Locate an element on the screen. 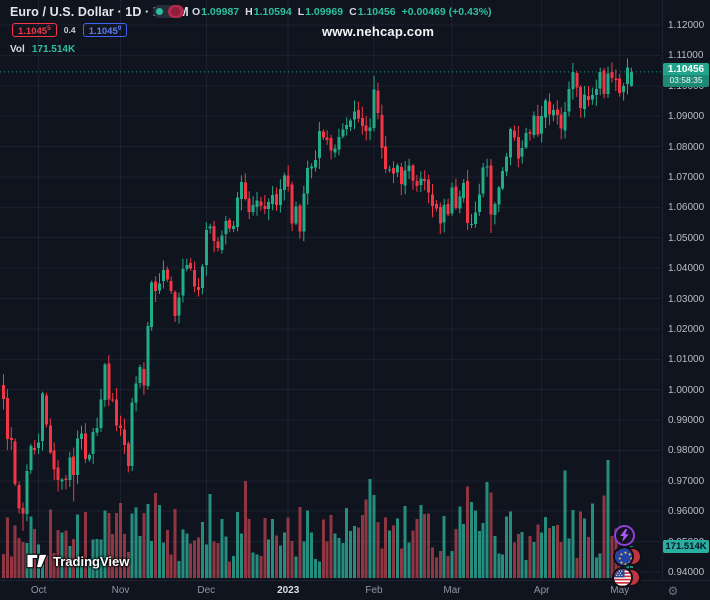  price-tick-label: 1.04000 is located at coordinates (686, 269).